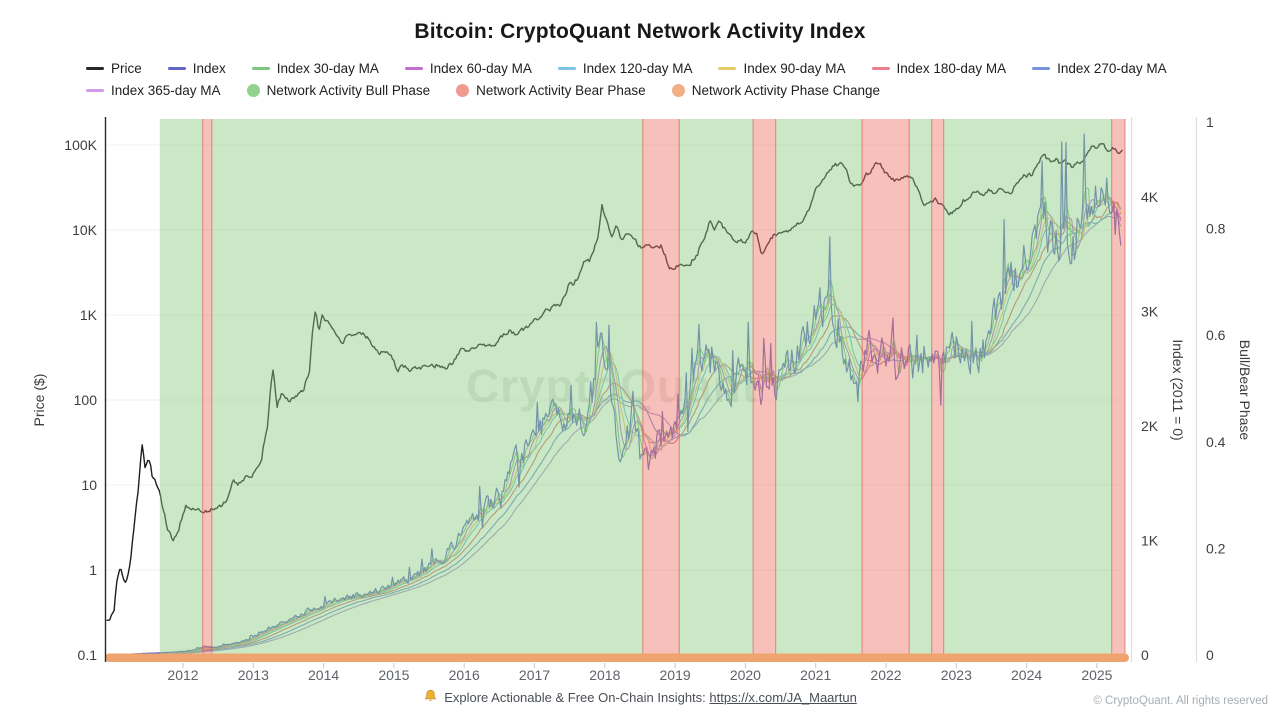  Describe the element at coordinates (430, 698) in the screenshot. I see `bell-icon` at that location.